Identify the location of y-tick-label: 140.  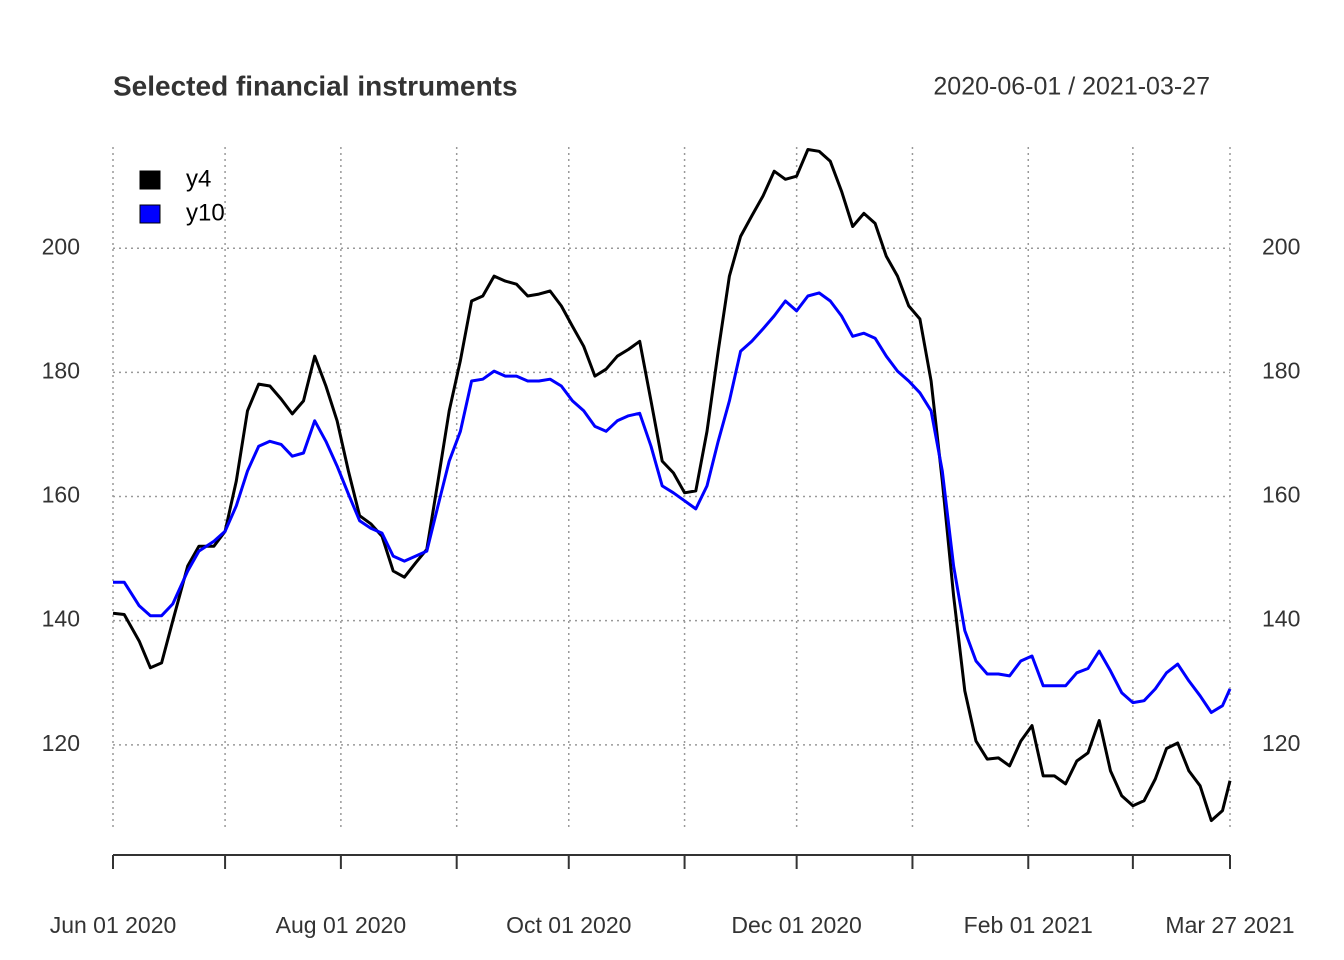
(61, 619).